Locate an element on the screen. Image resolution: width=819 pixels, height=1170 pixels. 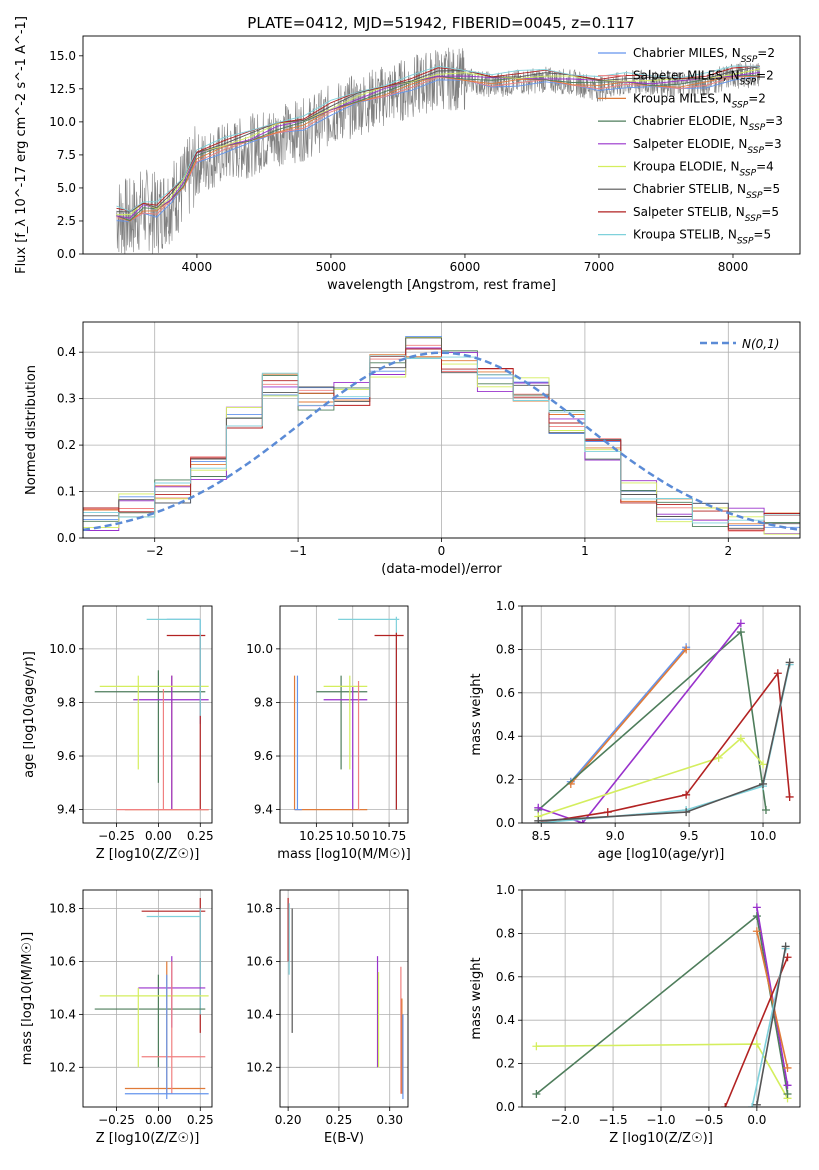
x-tick-label: 0.20 is located at coordinates (288, 1120).